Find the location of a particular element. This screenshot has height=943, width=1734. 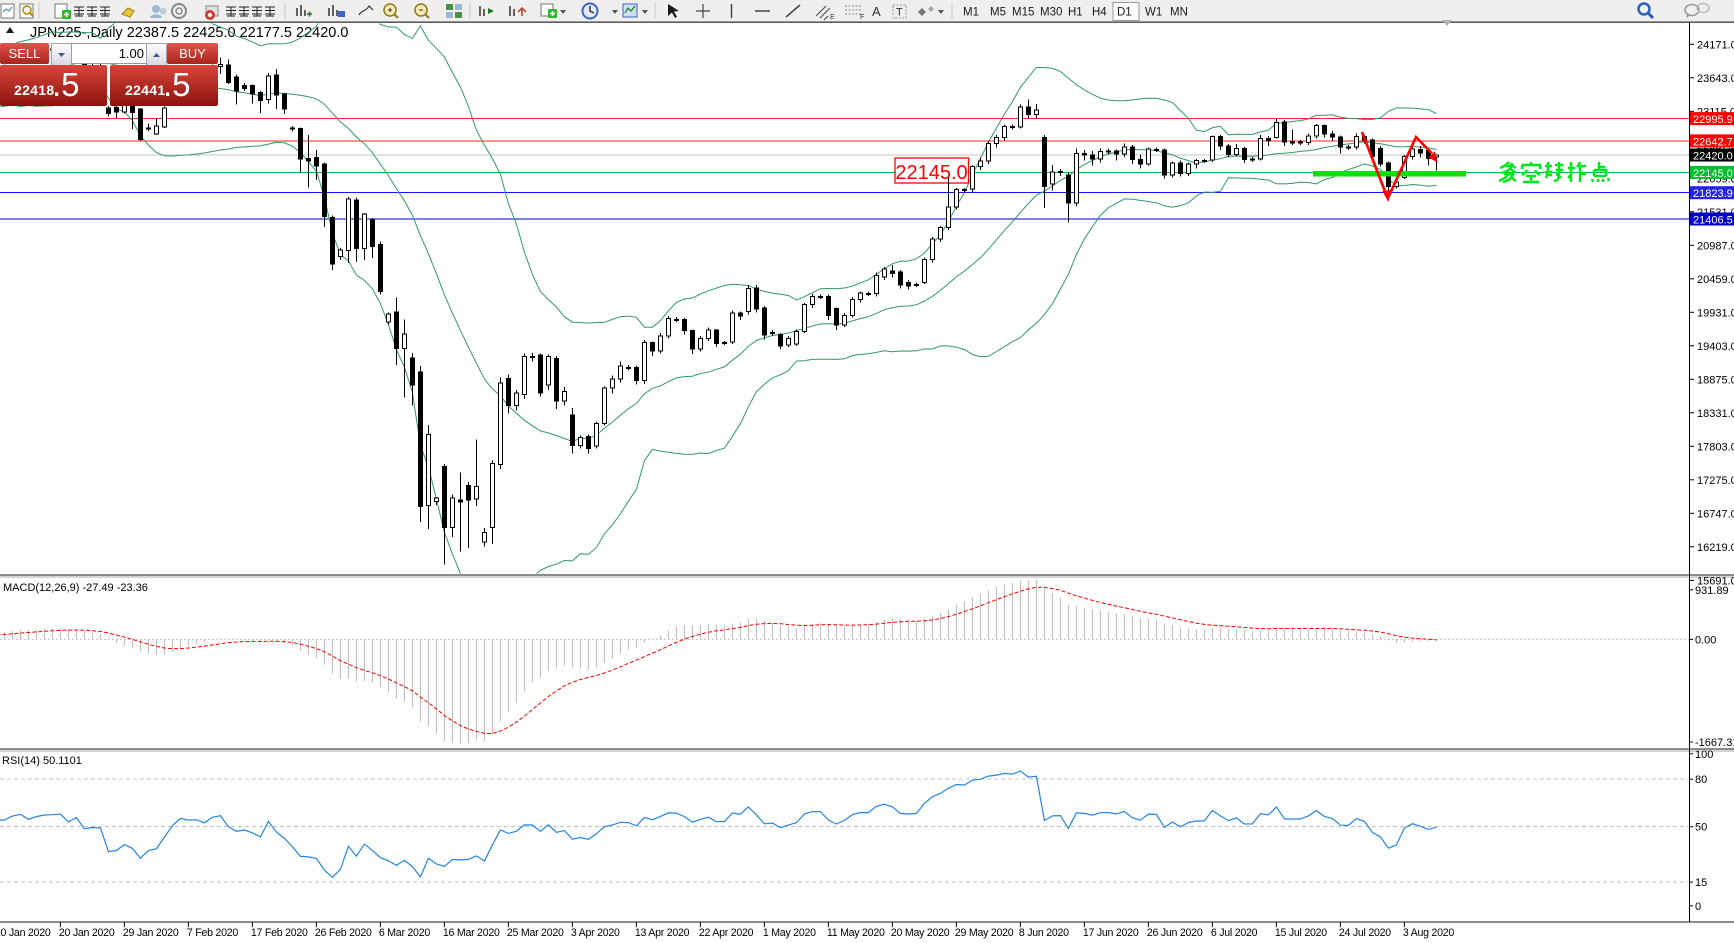

svg-text: 0.00 is located at coordinates (1705, 640).